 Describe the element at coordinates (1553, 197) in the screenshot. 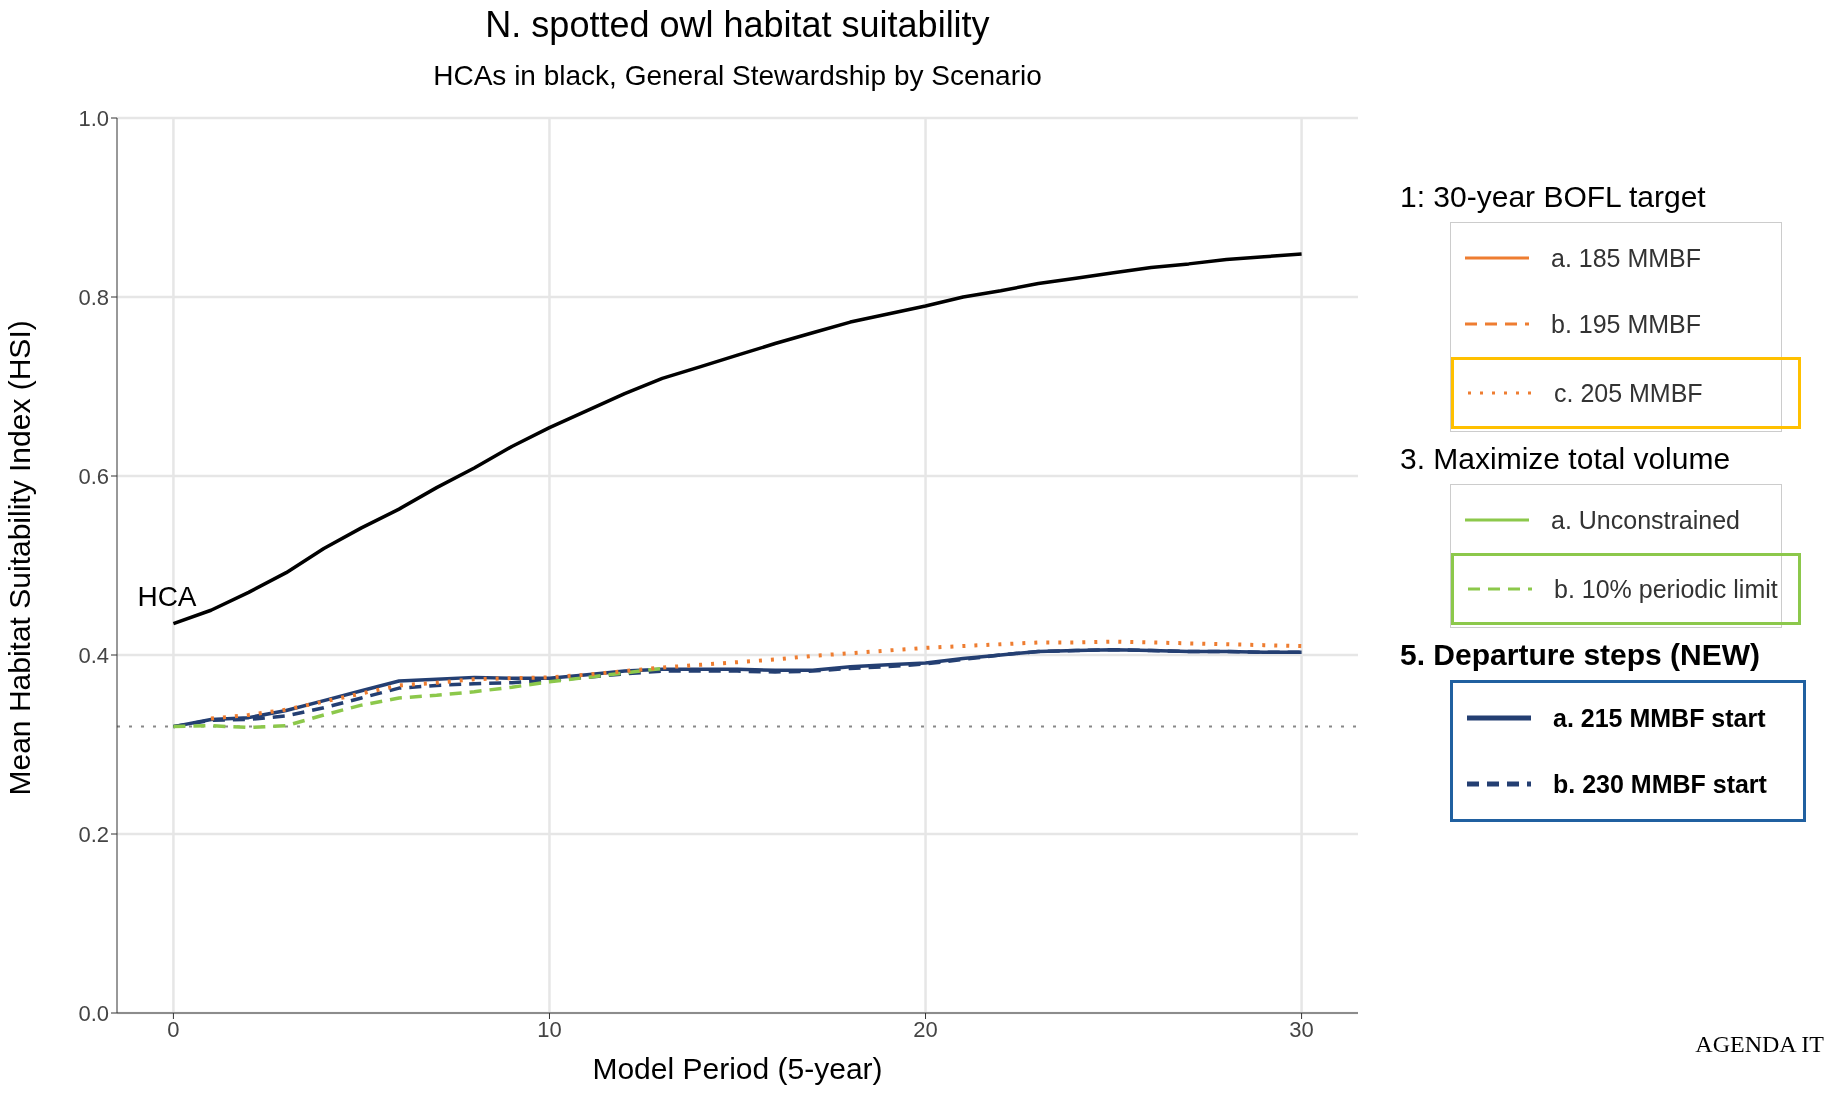

I see `text: 1: 30-year BOFL target` at that location.